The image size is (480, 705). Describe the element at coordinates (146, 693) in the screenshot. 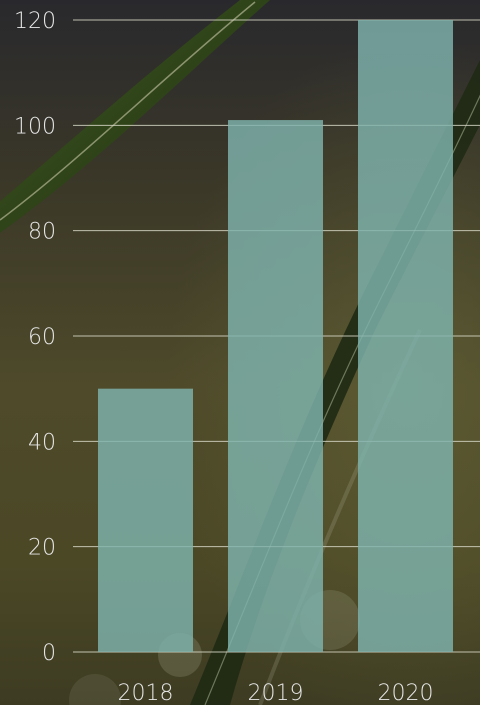

I see `x-tick-label: 2018` at that location.